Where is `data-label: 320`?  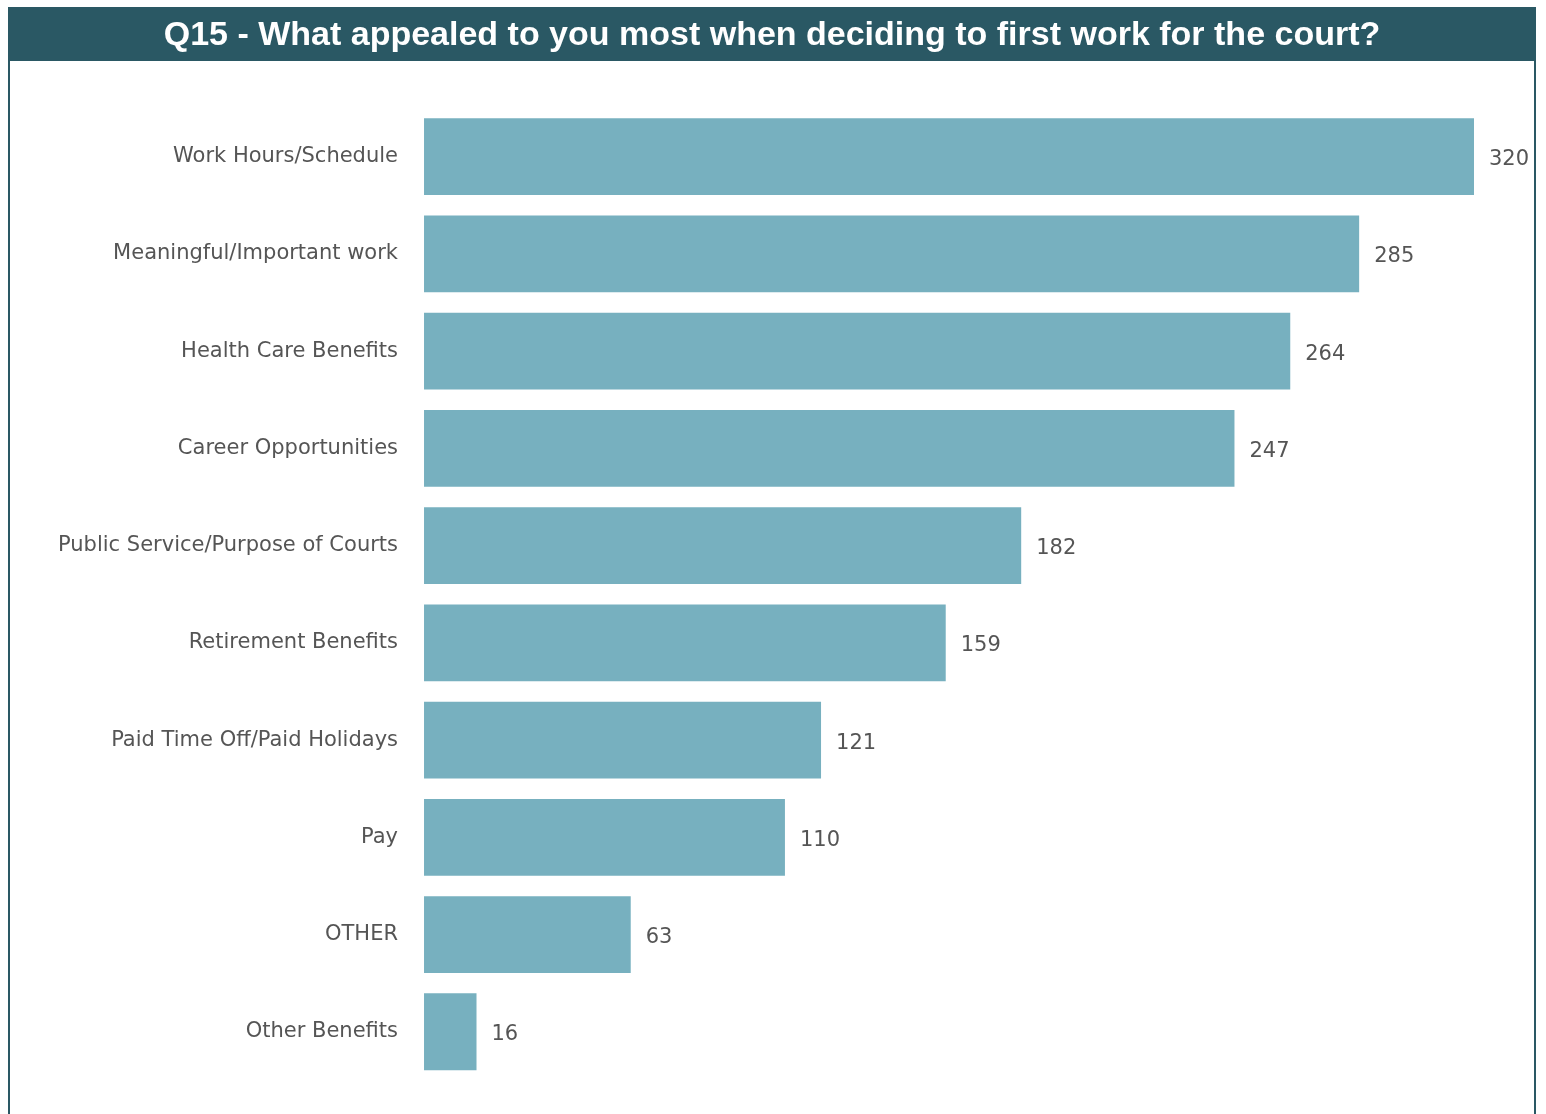
data-label: 320 is located at coordinates (1509, 158).